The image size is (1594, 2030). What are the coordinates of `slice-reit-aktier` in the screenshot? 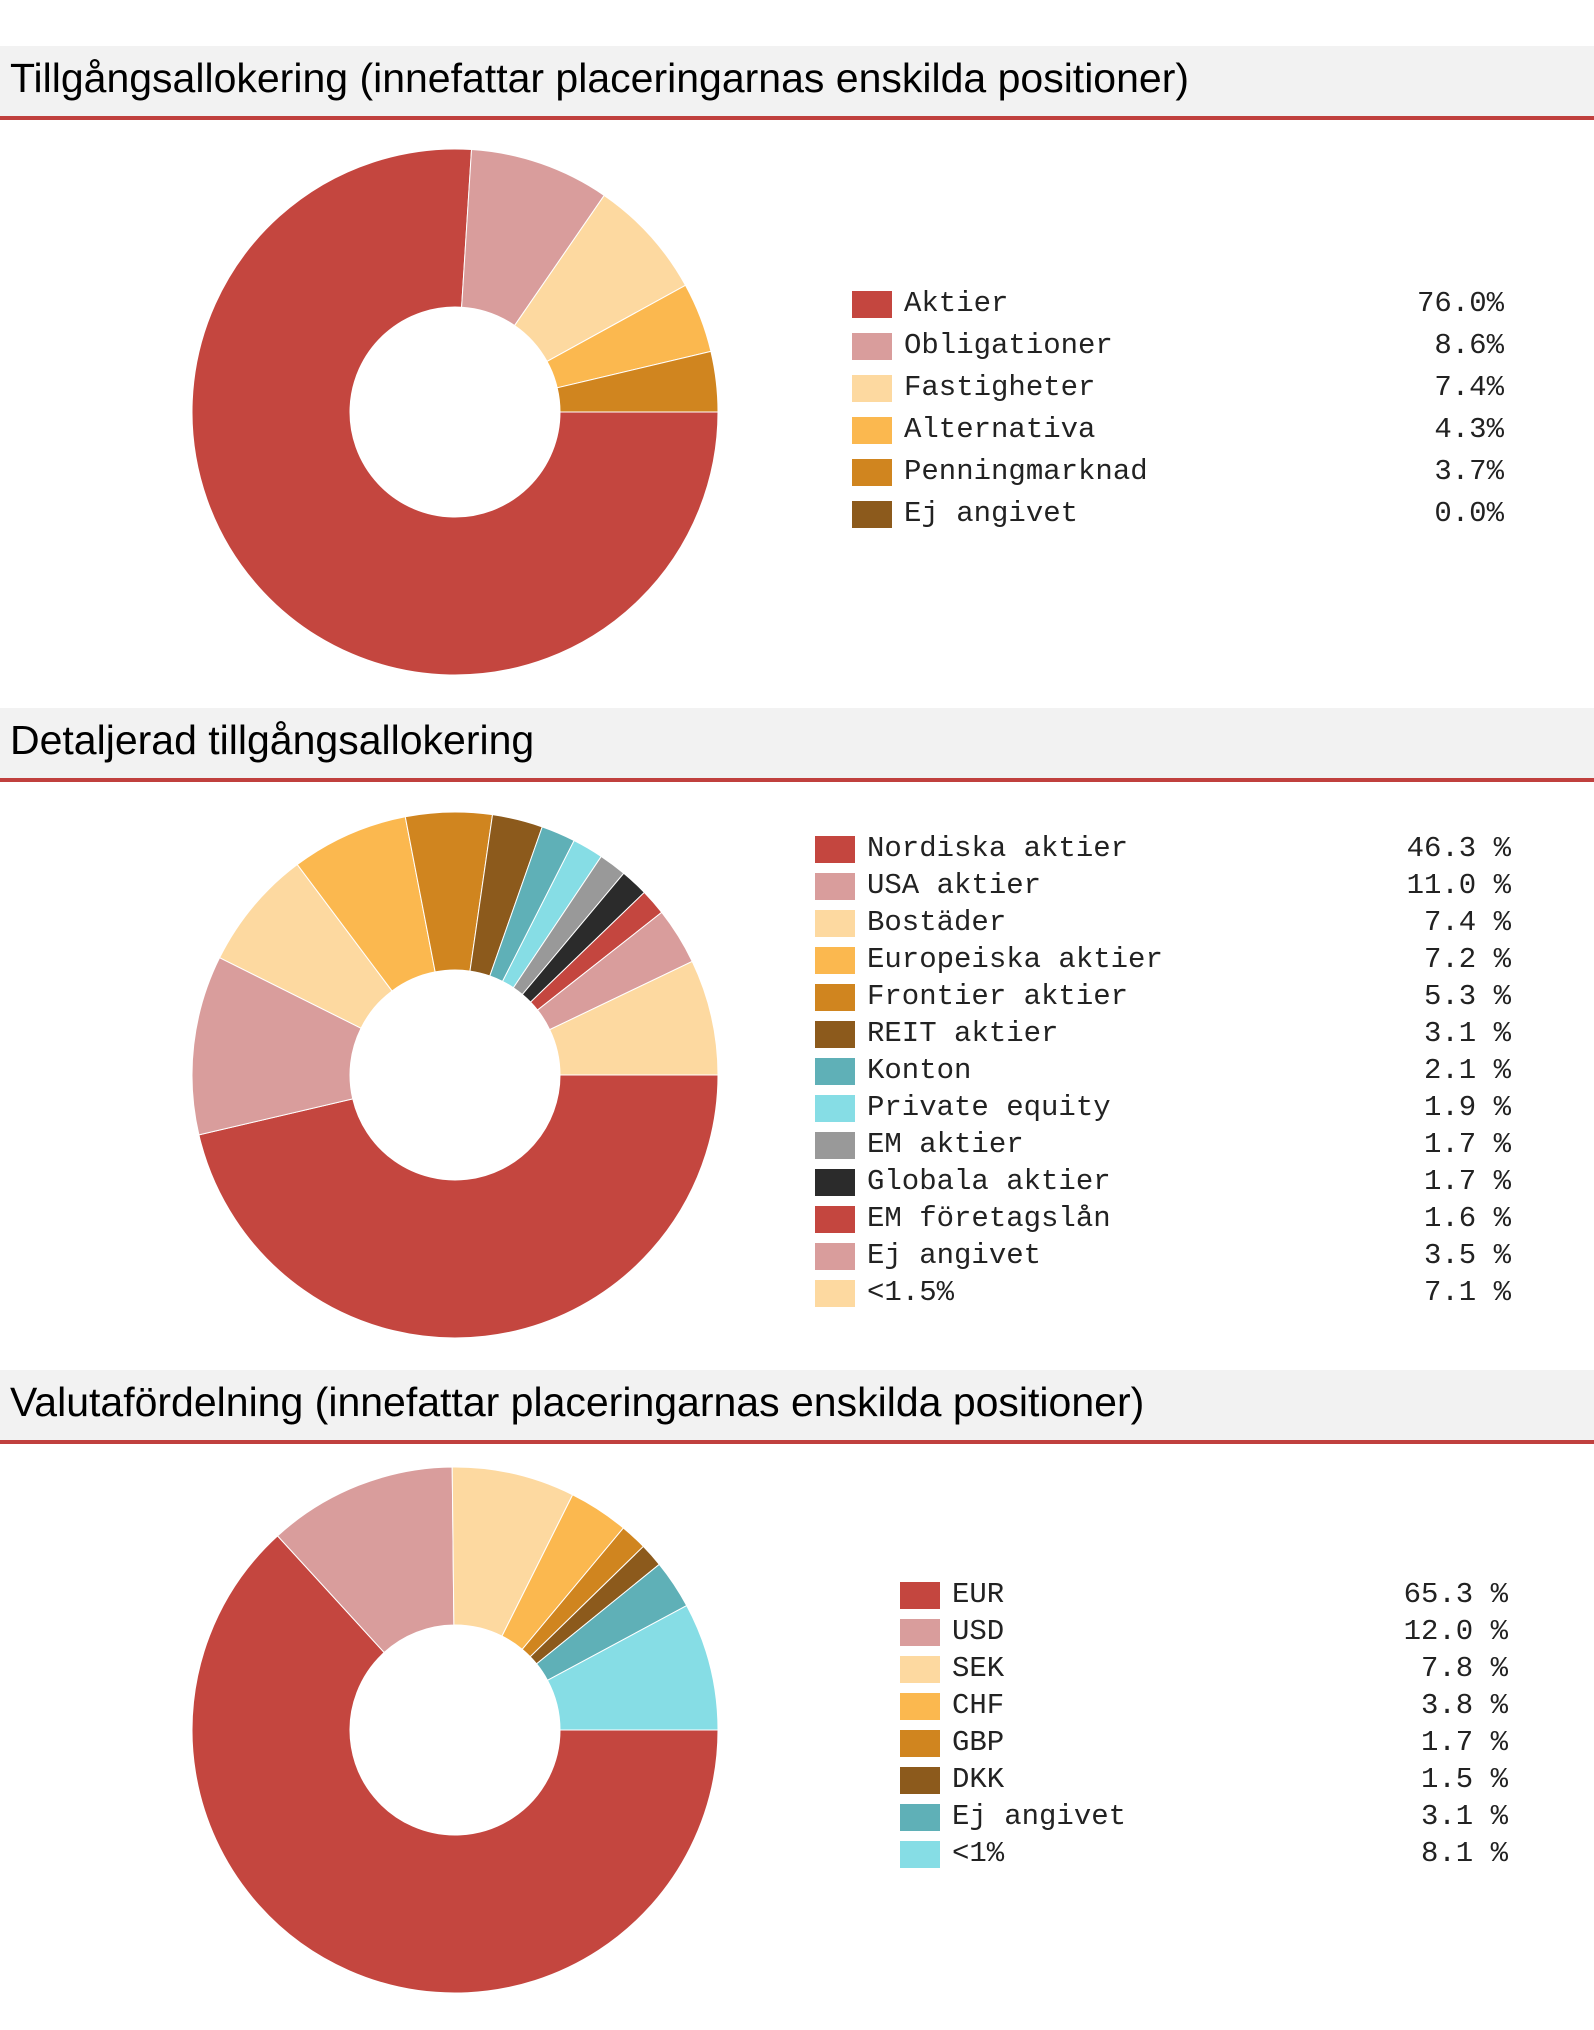 It's located at (506, 895).